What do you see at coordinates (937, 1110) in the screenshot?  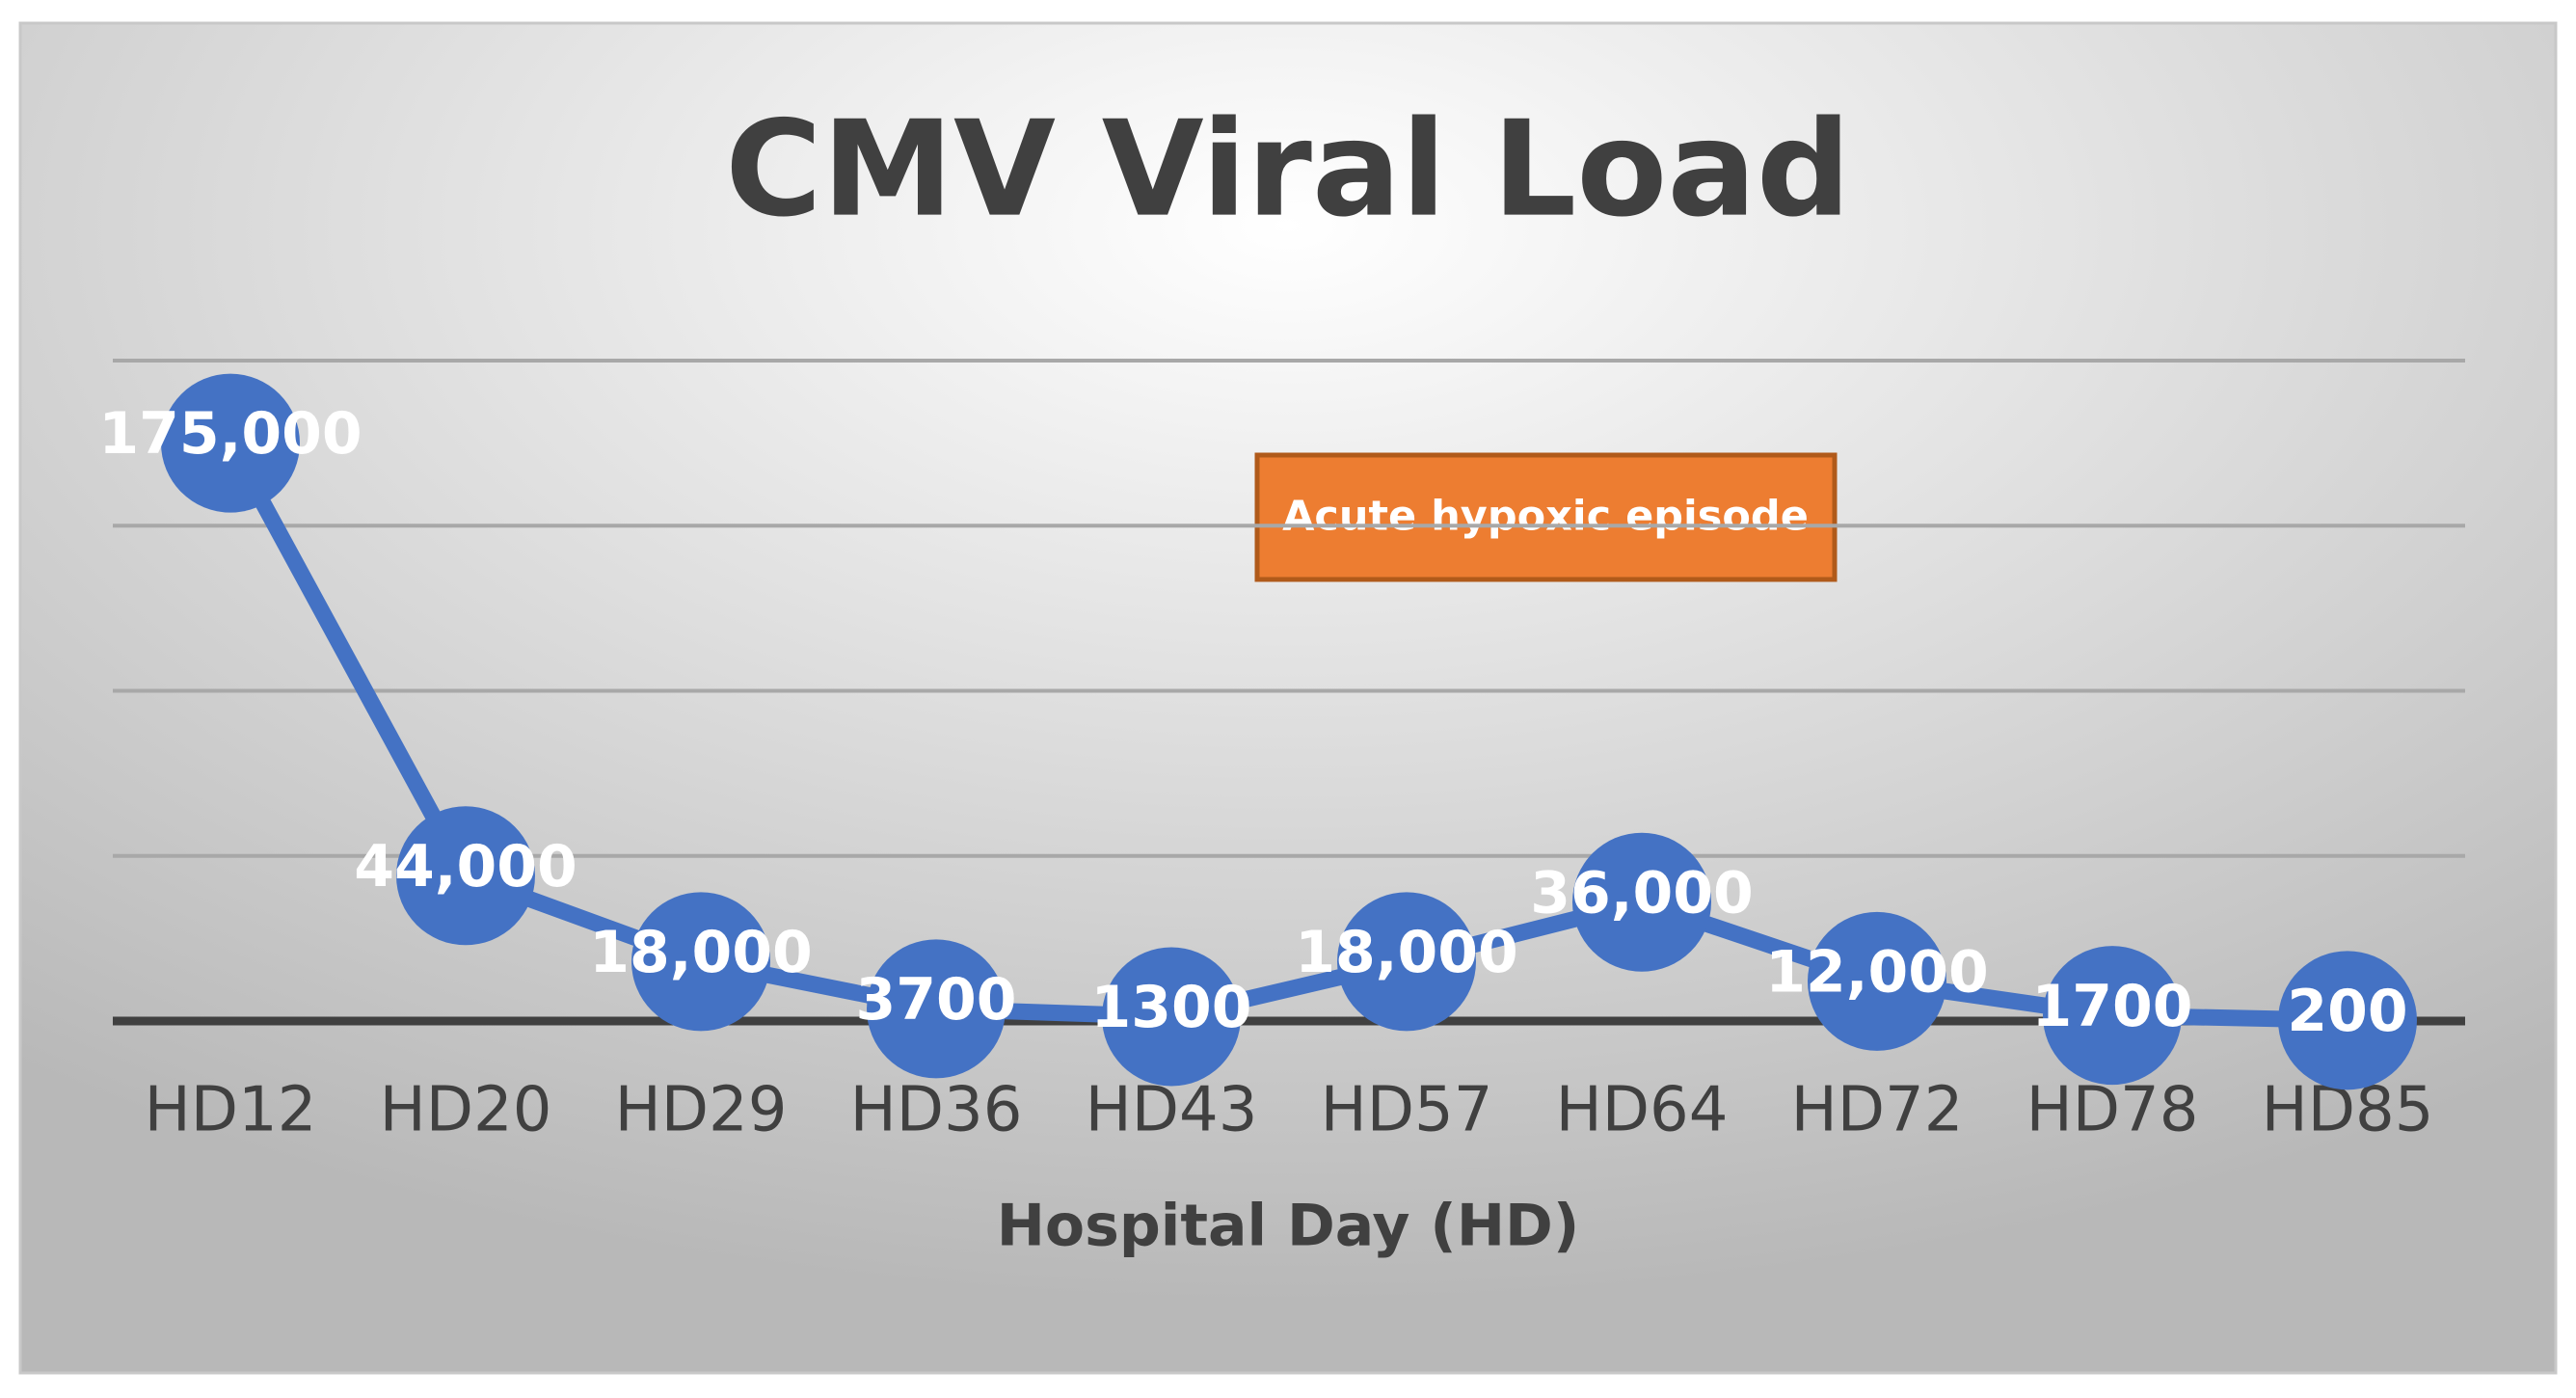 I see `x-tick-label: HD36` at bounding box center [937, 1110].